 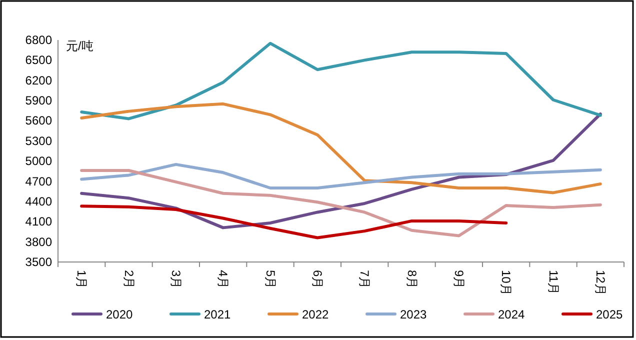 What do you see at coordinates (80, 46) in the screenshot?
I see `y-axis-title: 元/吨` at bounding box center [80, 46].